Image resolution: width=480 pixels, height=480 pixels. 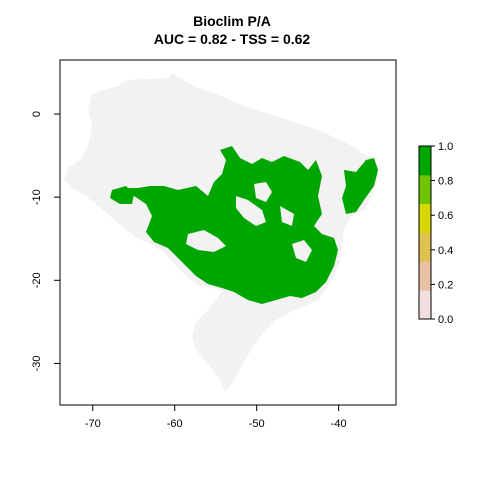 I want to click on legend-tick-label: 0.4, so click(x=445, y=251).